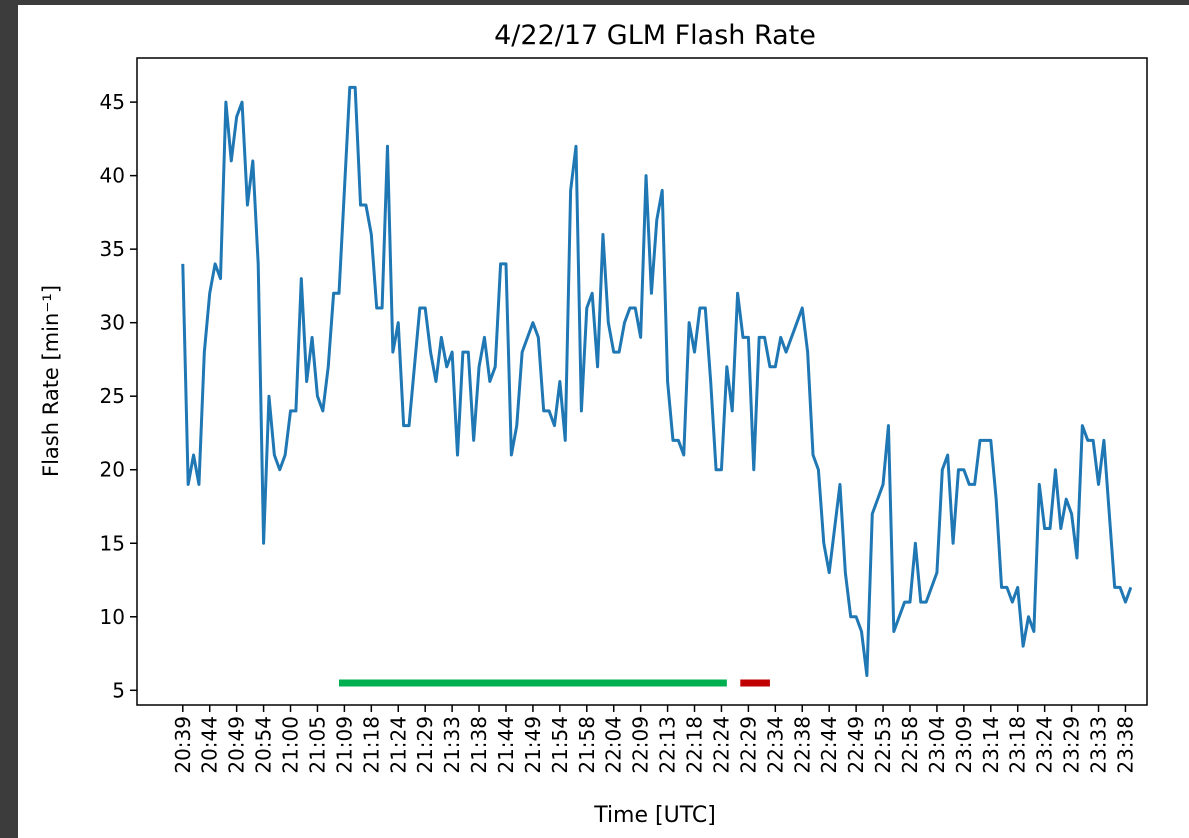  What do you see at coordinates (1125, 745) in the screenshot?
I see `x-tick-label: 23:38` at bounding box center [1125, 745].